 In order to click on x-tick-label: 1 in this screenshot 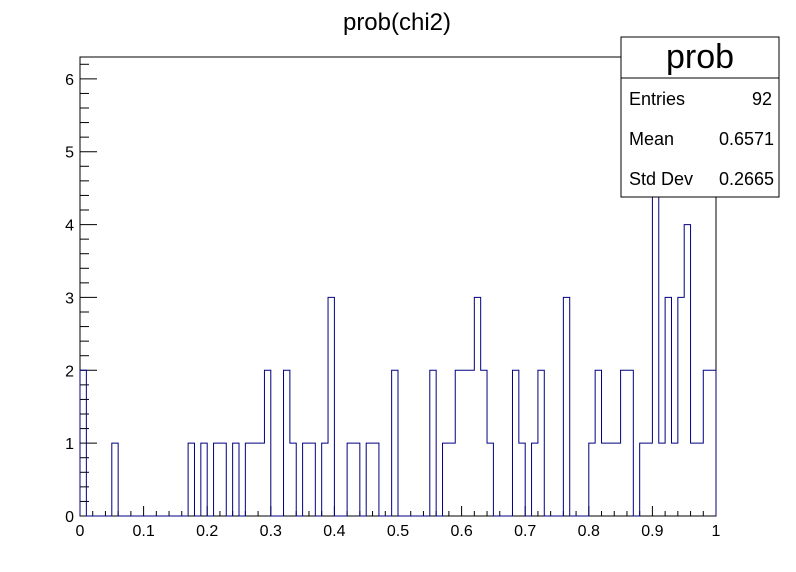, I will do `click(716, 531)`.